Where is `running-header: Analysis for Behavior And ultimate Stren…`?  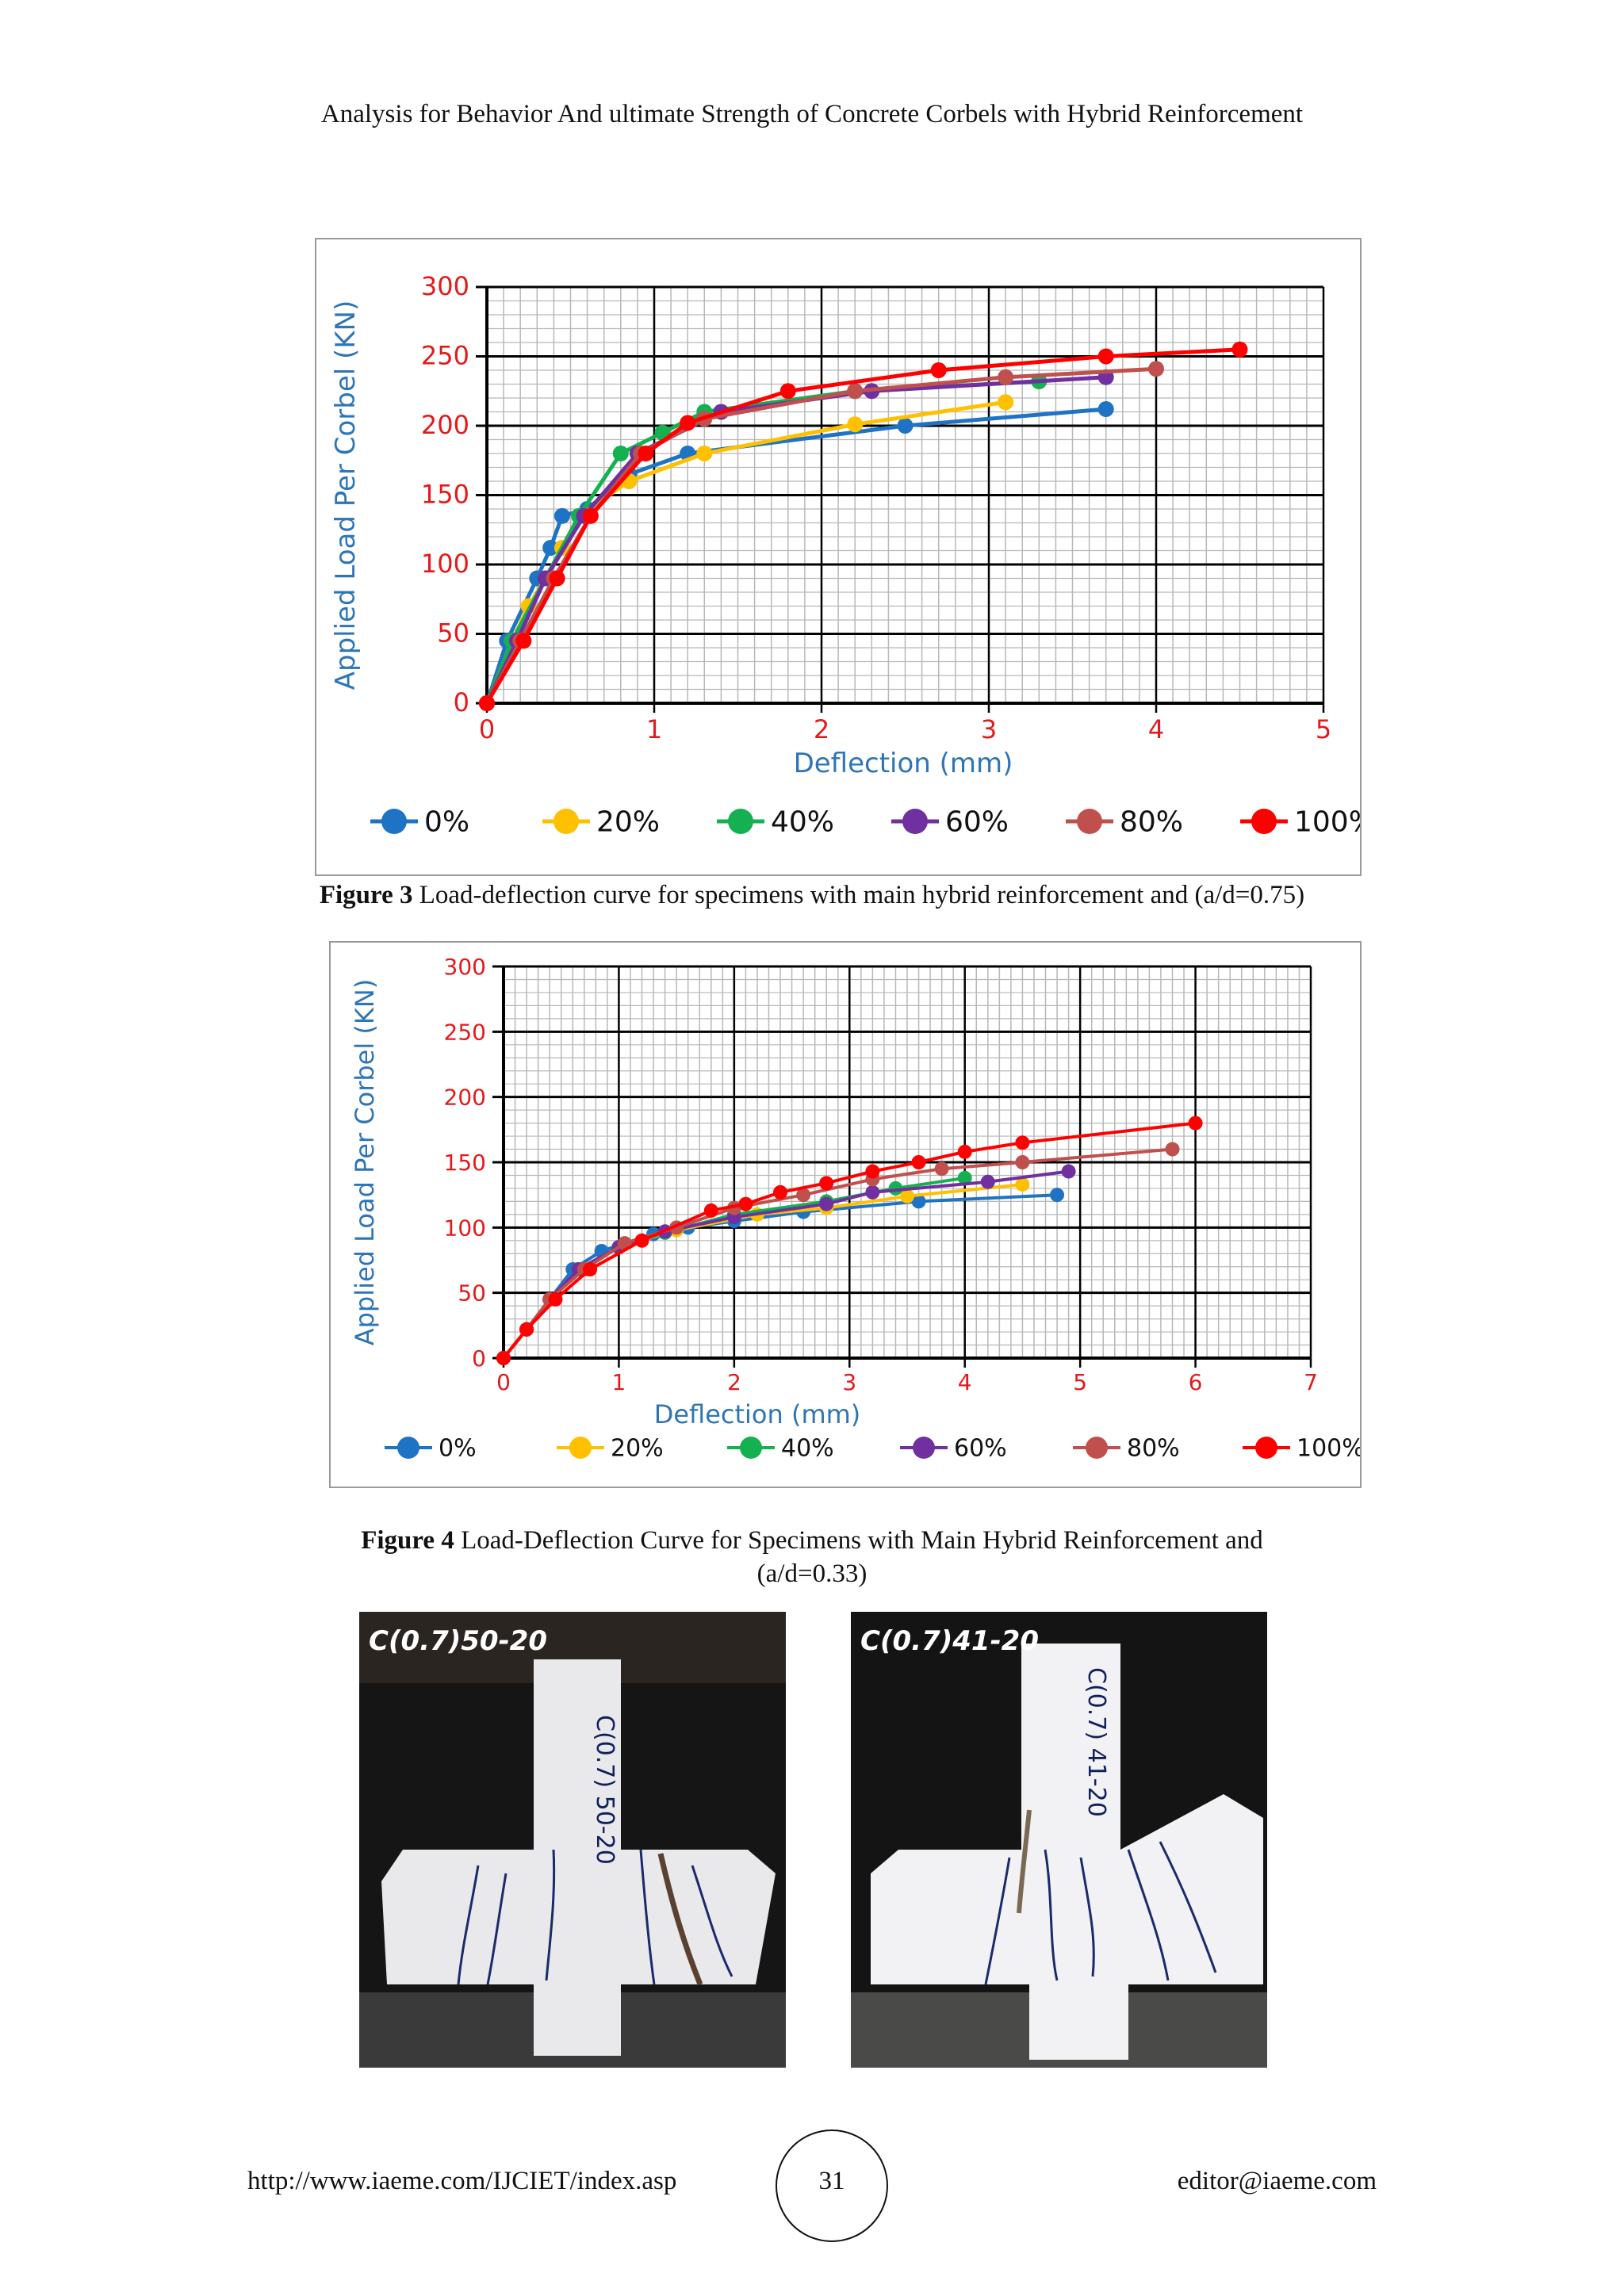
running-header: Analysis for Behavior And ultimate Stren… is located at coordinates (812, 114).